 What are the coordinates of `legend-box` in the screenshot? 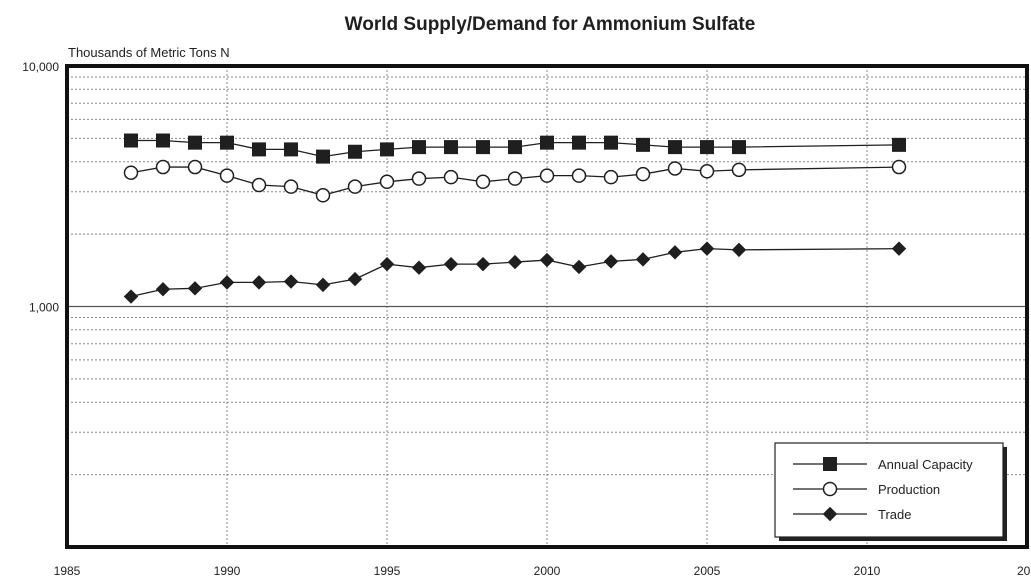 It's located at (889, 490).